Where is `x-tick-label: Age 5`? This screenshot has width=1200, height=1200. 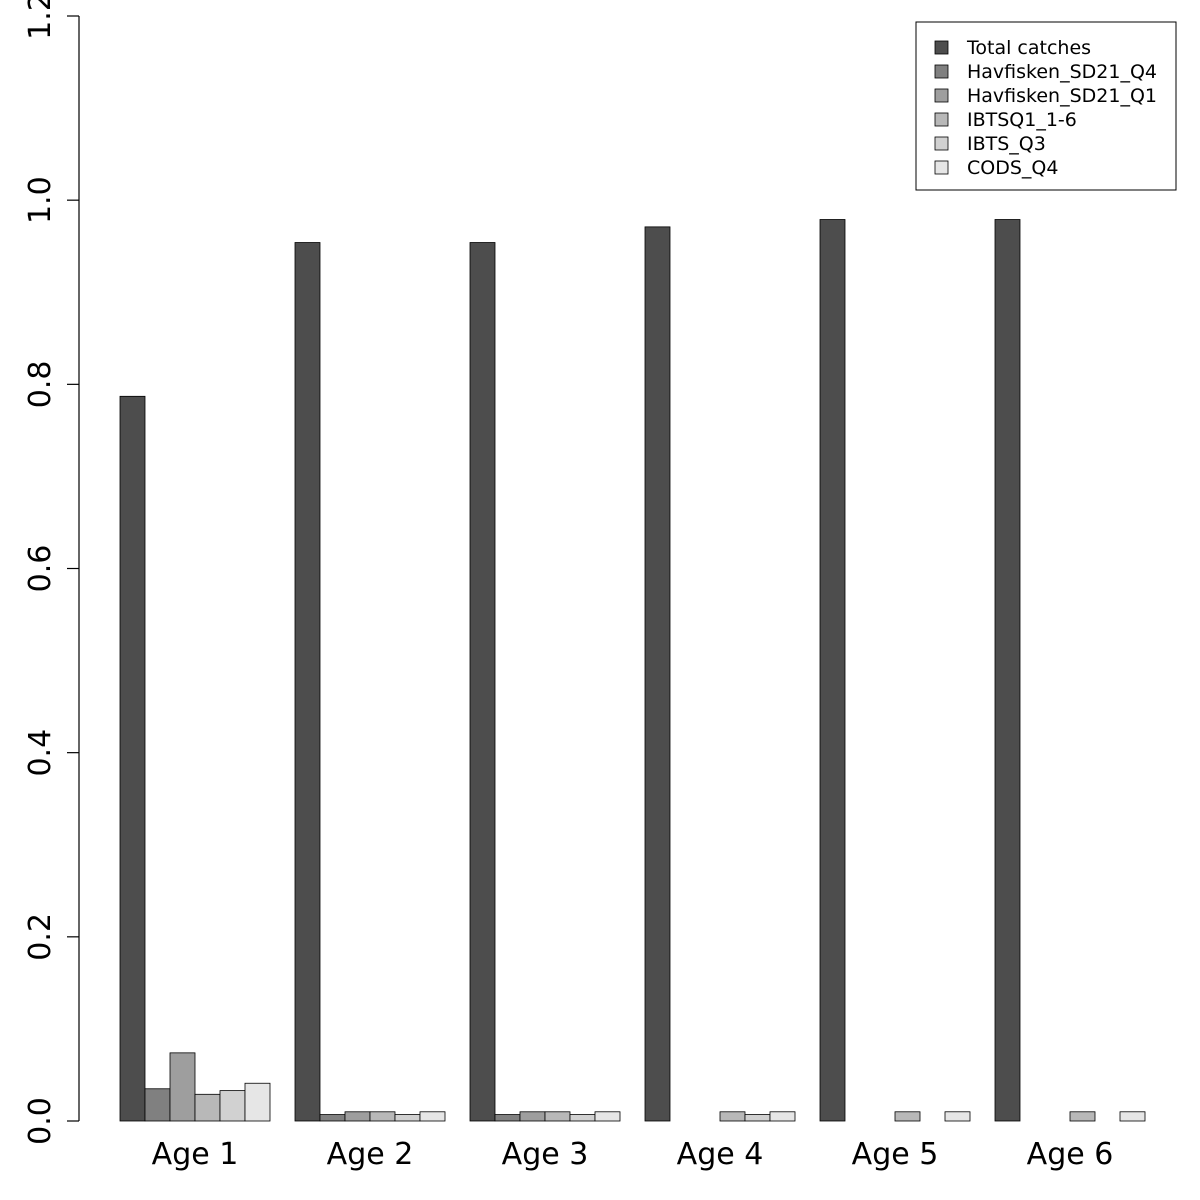 x-tick-label: Age 5 is located at coordinates (895, 1154).